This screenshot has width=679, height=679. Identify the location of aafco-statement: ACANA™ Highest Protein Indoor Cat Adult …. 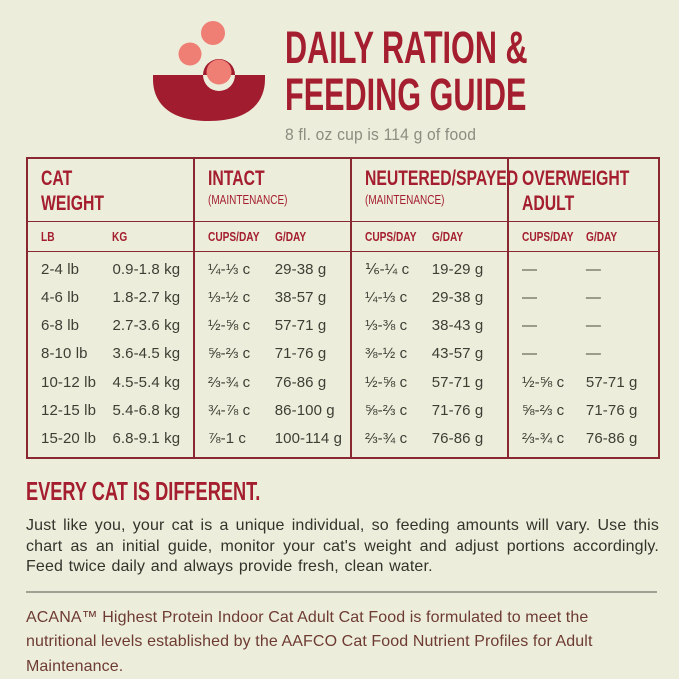
(309, 641).